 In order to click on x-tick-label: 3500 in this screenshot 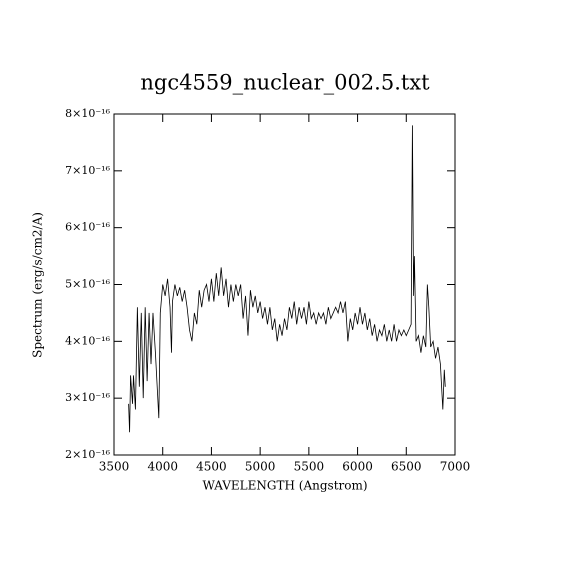, I will do `click(114, 467)`.